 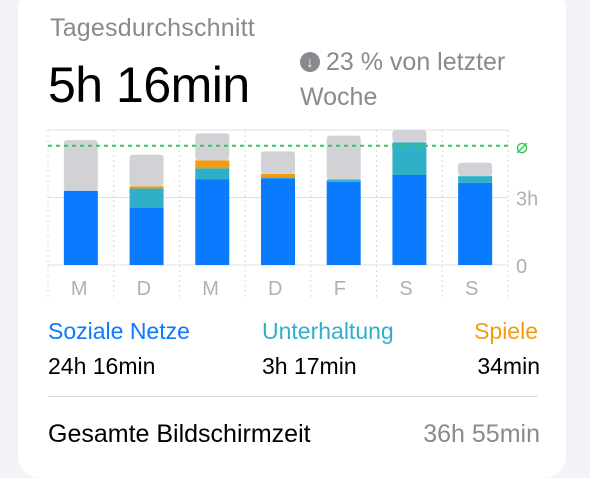 What do you see at coordinates (527, 200) in the screenshot?
I see `y-tick-label: 3h` at bounding box center [527, 200].